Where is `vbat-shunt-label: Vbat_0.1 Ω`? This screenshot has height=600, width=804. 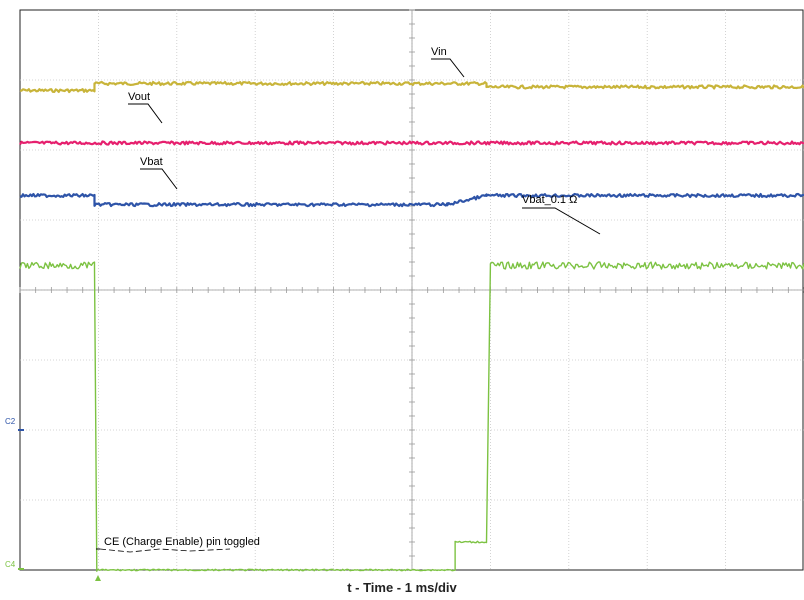 vbat-shunt-label: Vbat_0.1 Ω is located at coordinates (549, 200).